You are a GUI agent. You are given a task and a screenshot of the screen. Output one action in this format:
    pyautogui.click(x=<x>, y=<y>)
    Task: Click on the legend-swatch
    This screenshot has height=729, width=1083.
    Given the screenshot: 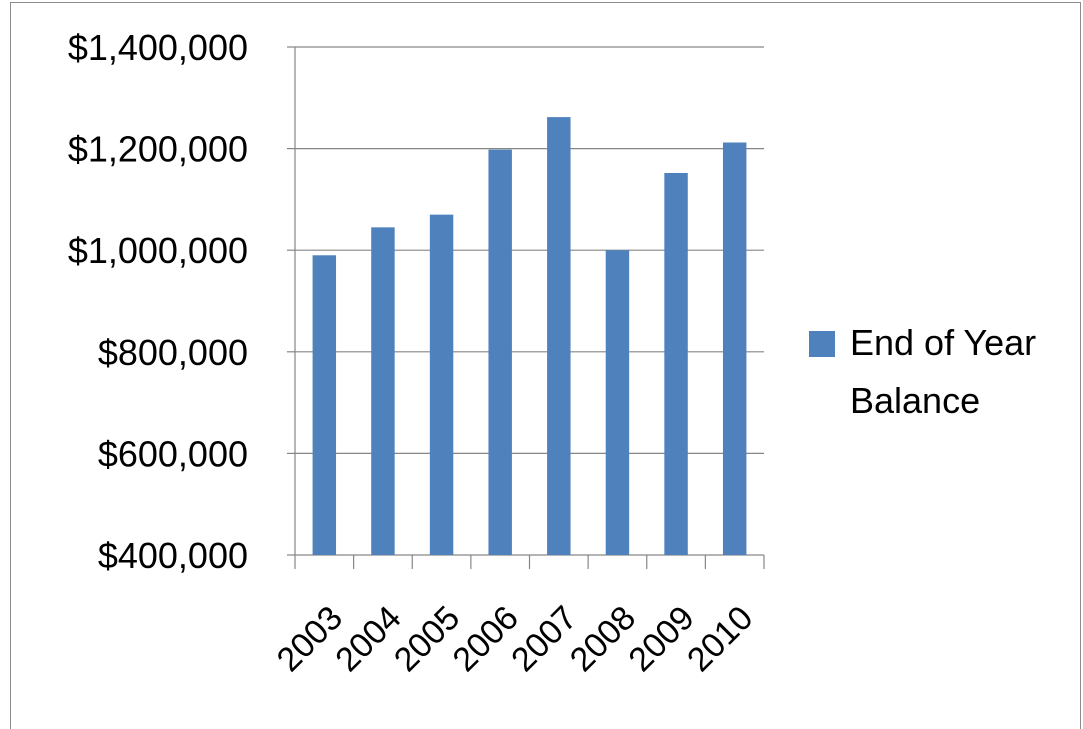 What is the action you would take?
    pyautogui.click(x=822, y=344)
    